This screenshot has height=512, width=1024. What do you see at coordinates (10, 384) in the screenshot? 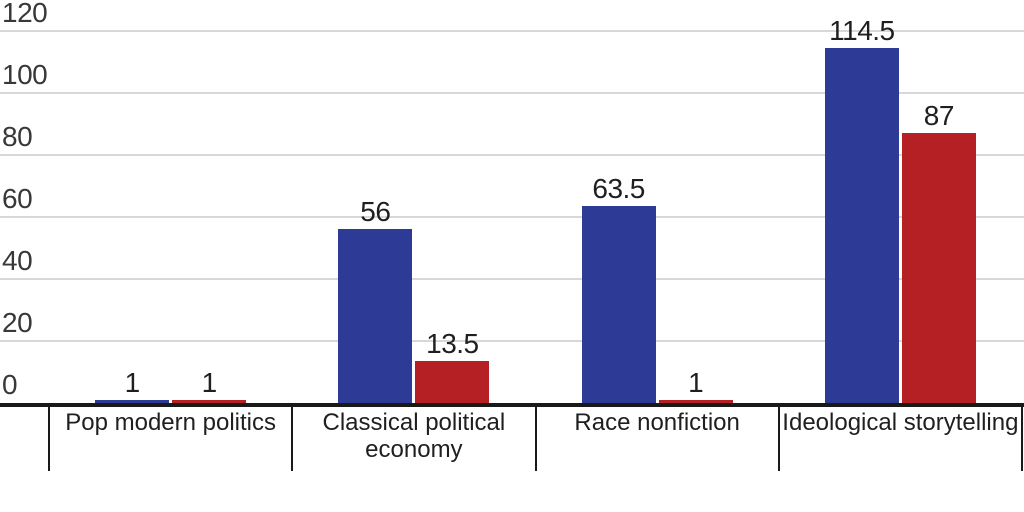
I see `y-tick-label: 0` at bounding box center [10, 384].